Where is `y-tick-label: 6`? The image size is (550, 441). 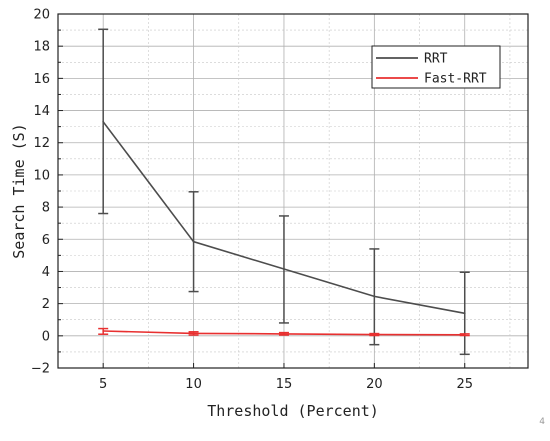 y-tick-label: 6 is located at coordinates (46, 240).